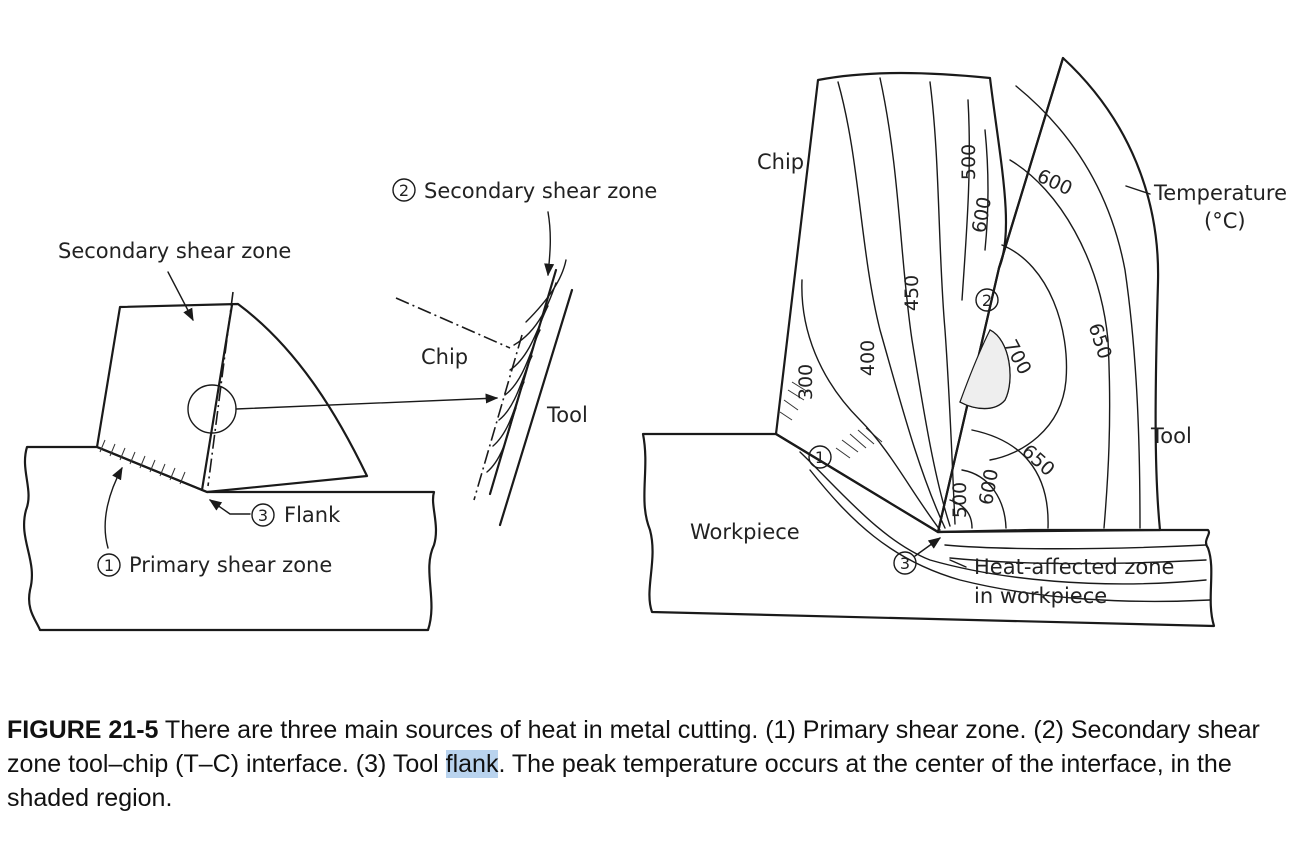 This screenshot has height=855, width=1306. I want to click on interface-shaded-region, so click(985, 369).